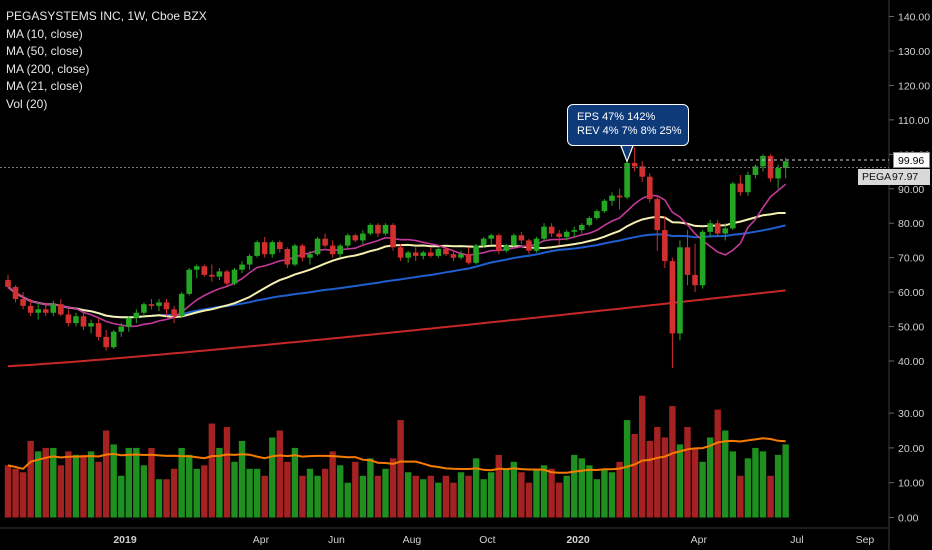 The height and width of the screenshot is (550, 932). I want to click on price-tick-label: 60.00, so click(911, 293).